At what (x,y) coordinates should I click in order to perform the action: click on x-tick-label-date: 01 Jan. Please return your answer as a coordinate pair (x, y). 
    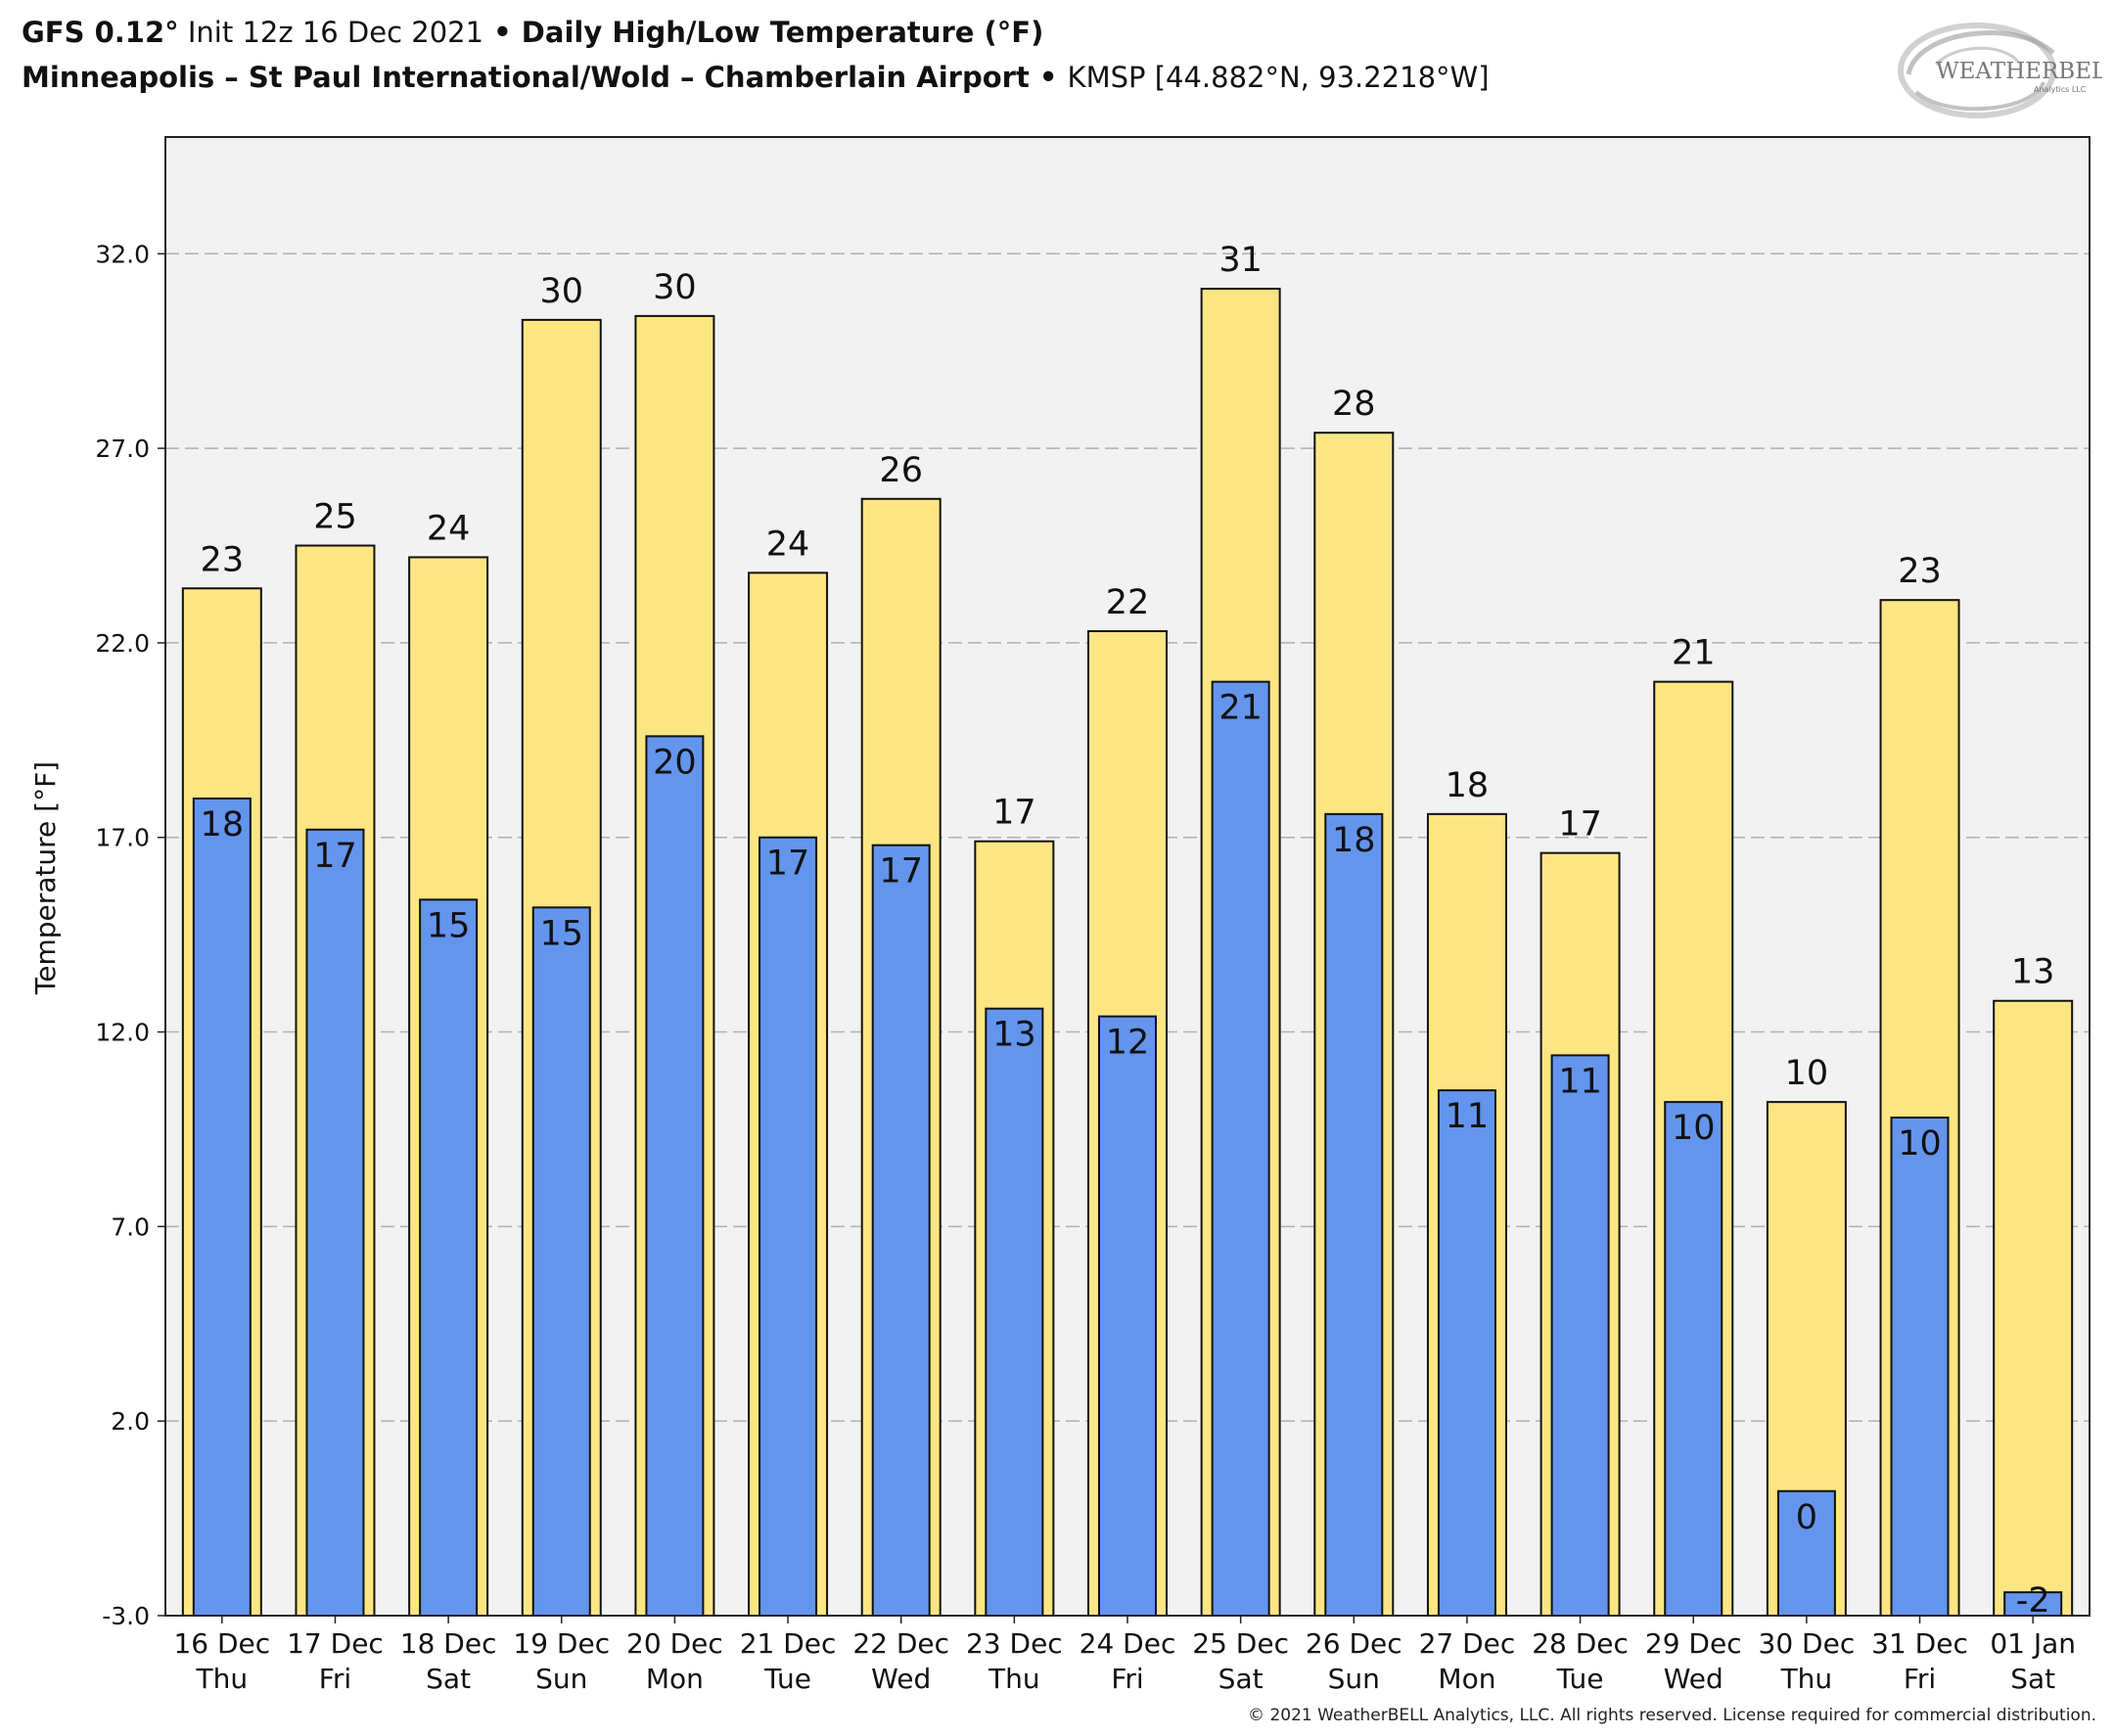
    Looking at the image, I should click on (2033, 1643).